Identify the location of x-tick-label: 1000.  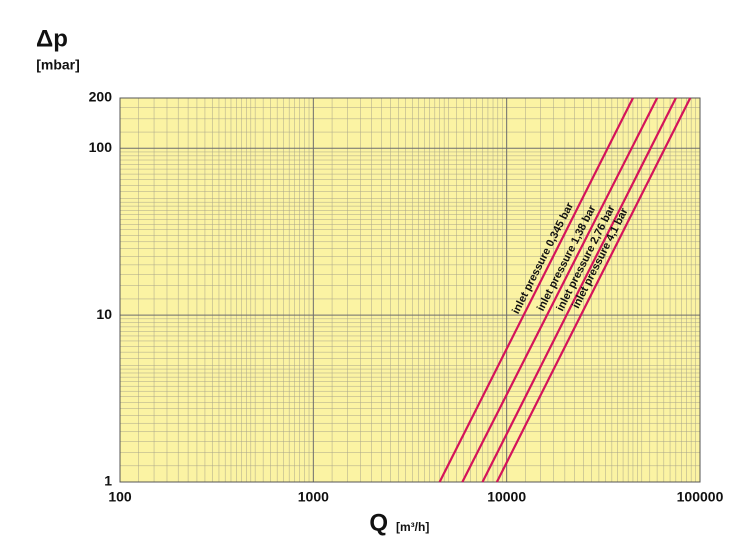
(313, 497).